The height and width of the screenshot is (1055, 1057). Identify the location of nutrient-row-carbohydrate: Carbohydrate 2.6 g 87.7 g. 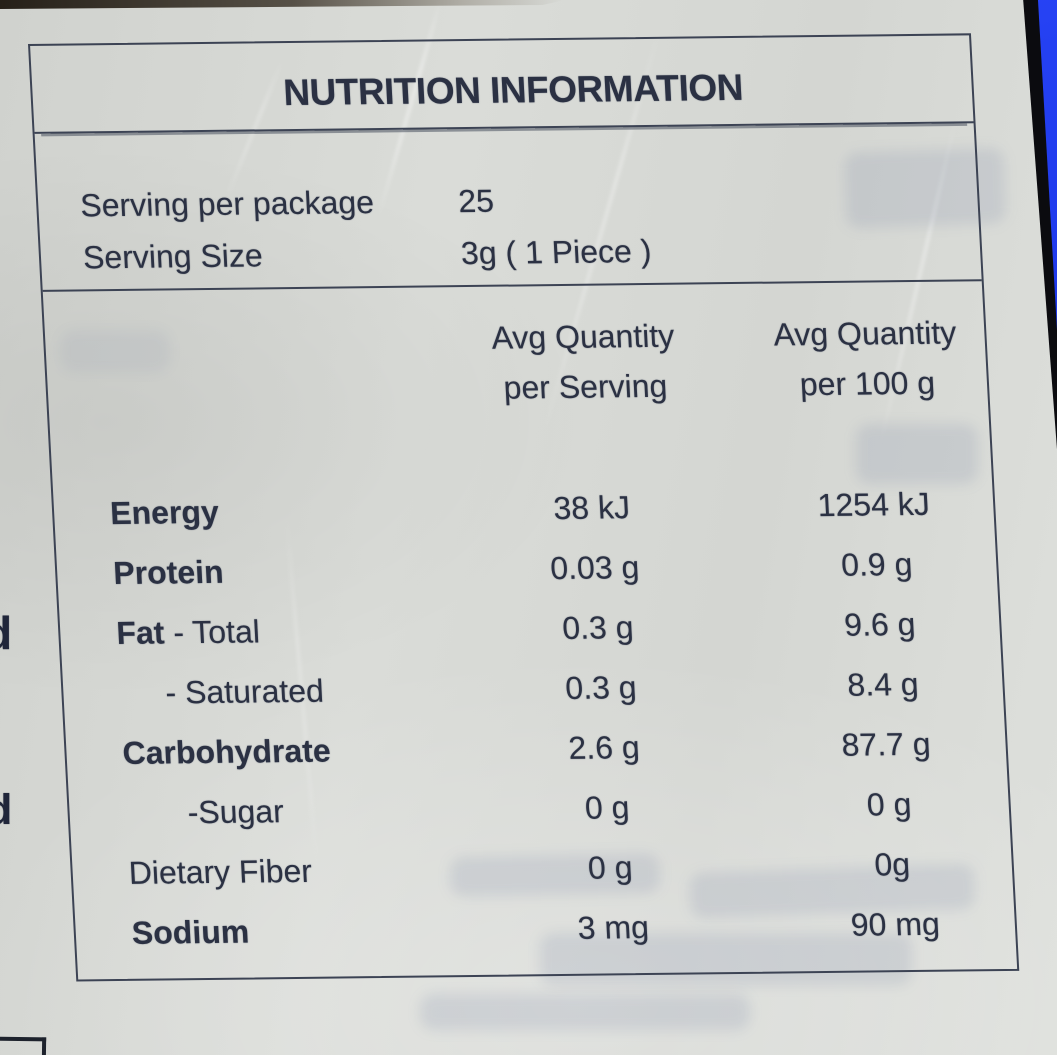
(536, 748).